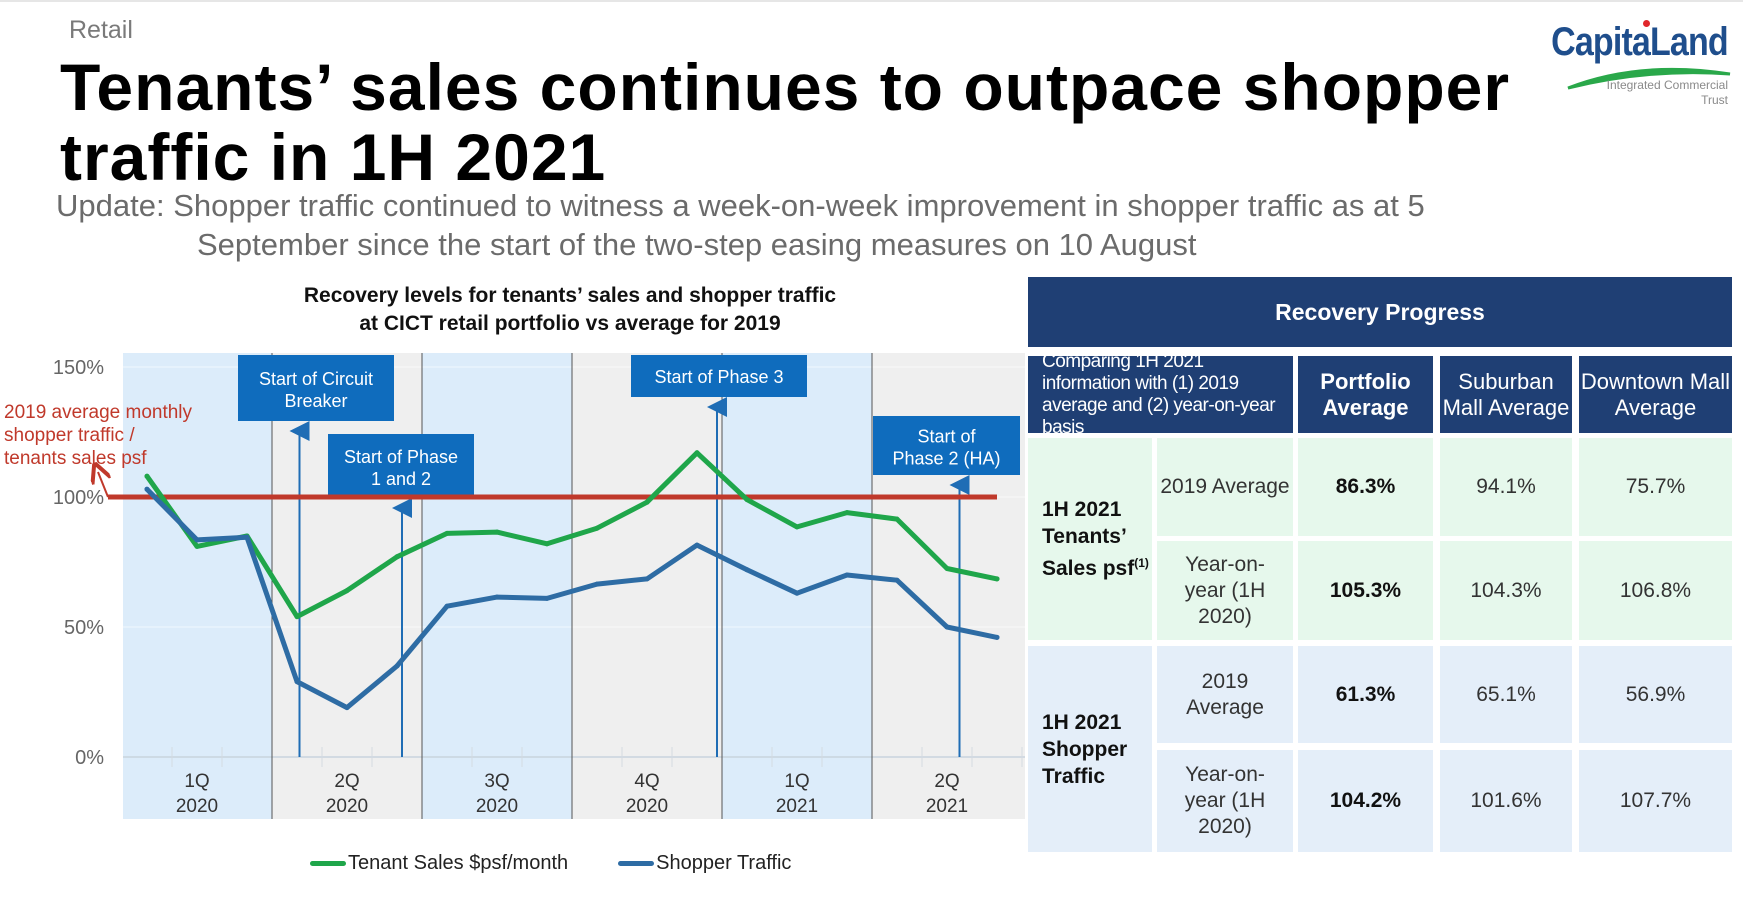 The image size is (1743, 911). What do you see at coordinates (1365, 801) in the screenshot?
I see `table-cell-value: 104.2%` at bounding box center [1365, 801].